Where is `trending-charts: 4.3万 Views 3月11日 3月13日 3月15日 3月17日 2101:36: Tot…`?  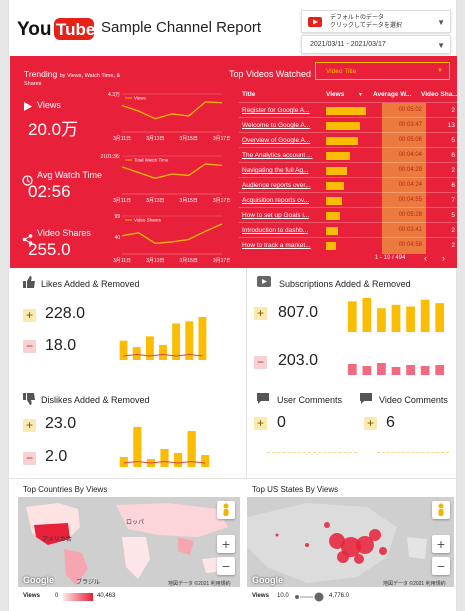
trending-charts: 4.3万 Views 3月11日 3月13日 3月15日 3月17日 2101:36: Tot… is located at coordinates (165, 178).